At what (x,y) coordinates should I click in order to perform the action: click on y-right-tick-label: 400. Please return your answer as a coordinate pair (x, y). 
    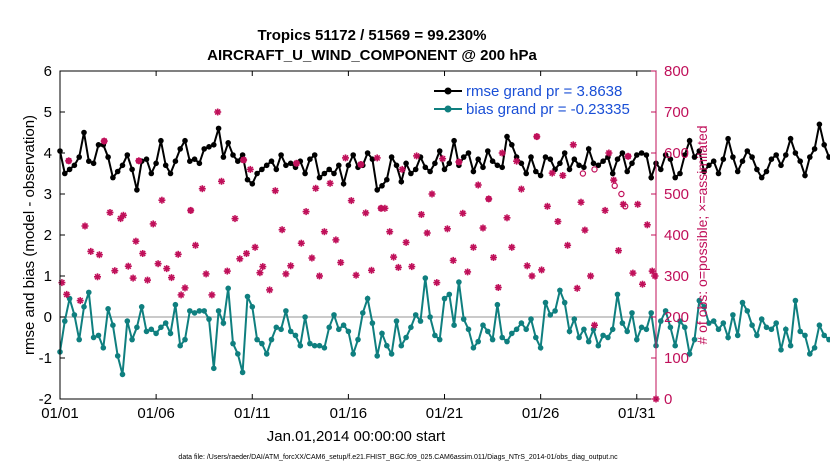
    Looking at the image, I should click on (676, 235).